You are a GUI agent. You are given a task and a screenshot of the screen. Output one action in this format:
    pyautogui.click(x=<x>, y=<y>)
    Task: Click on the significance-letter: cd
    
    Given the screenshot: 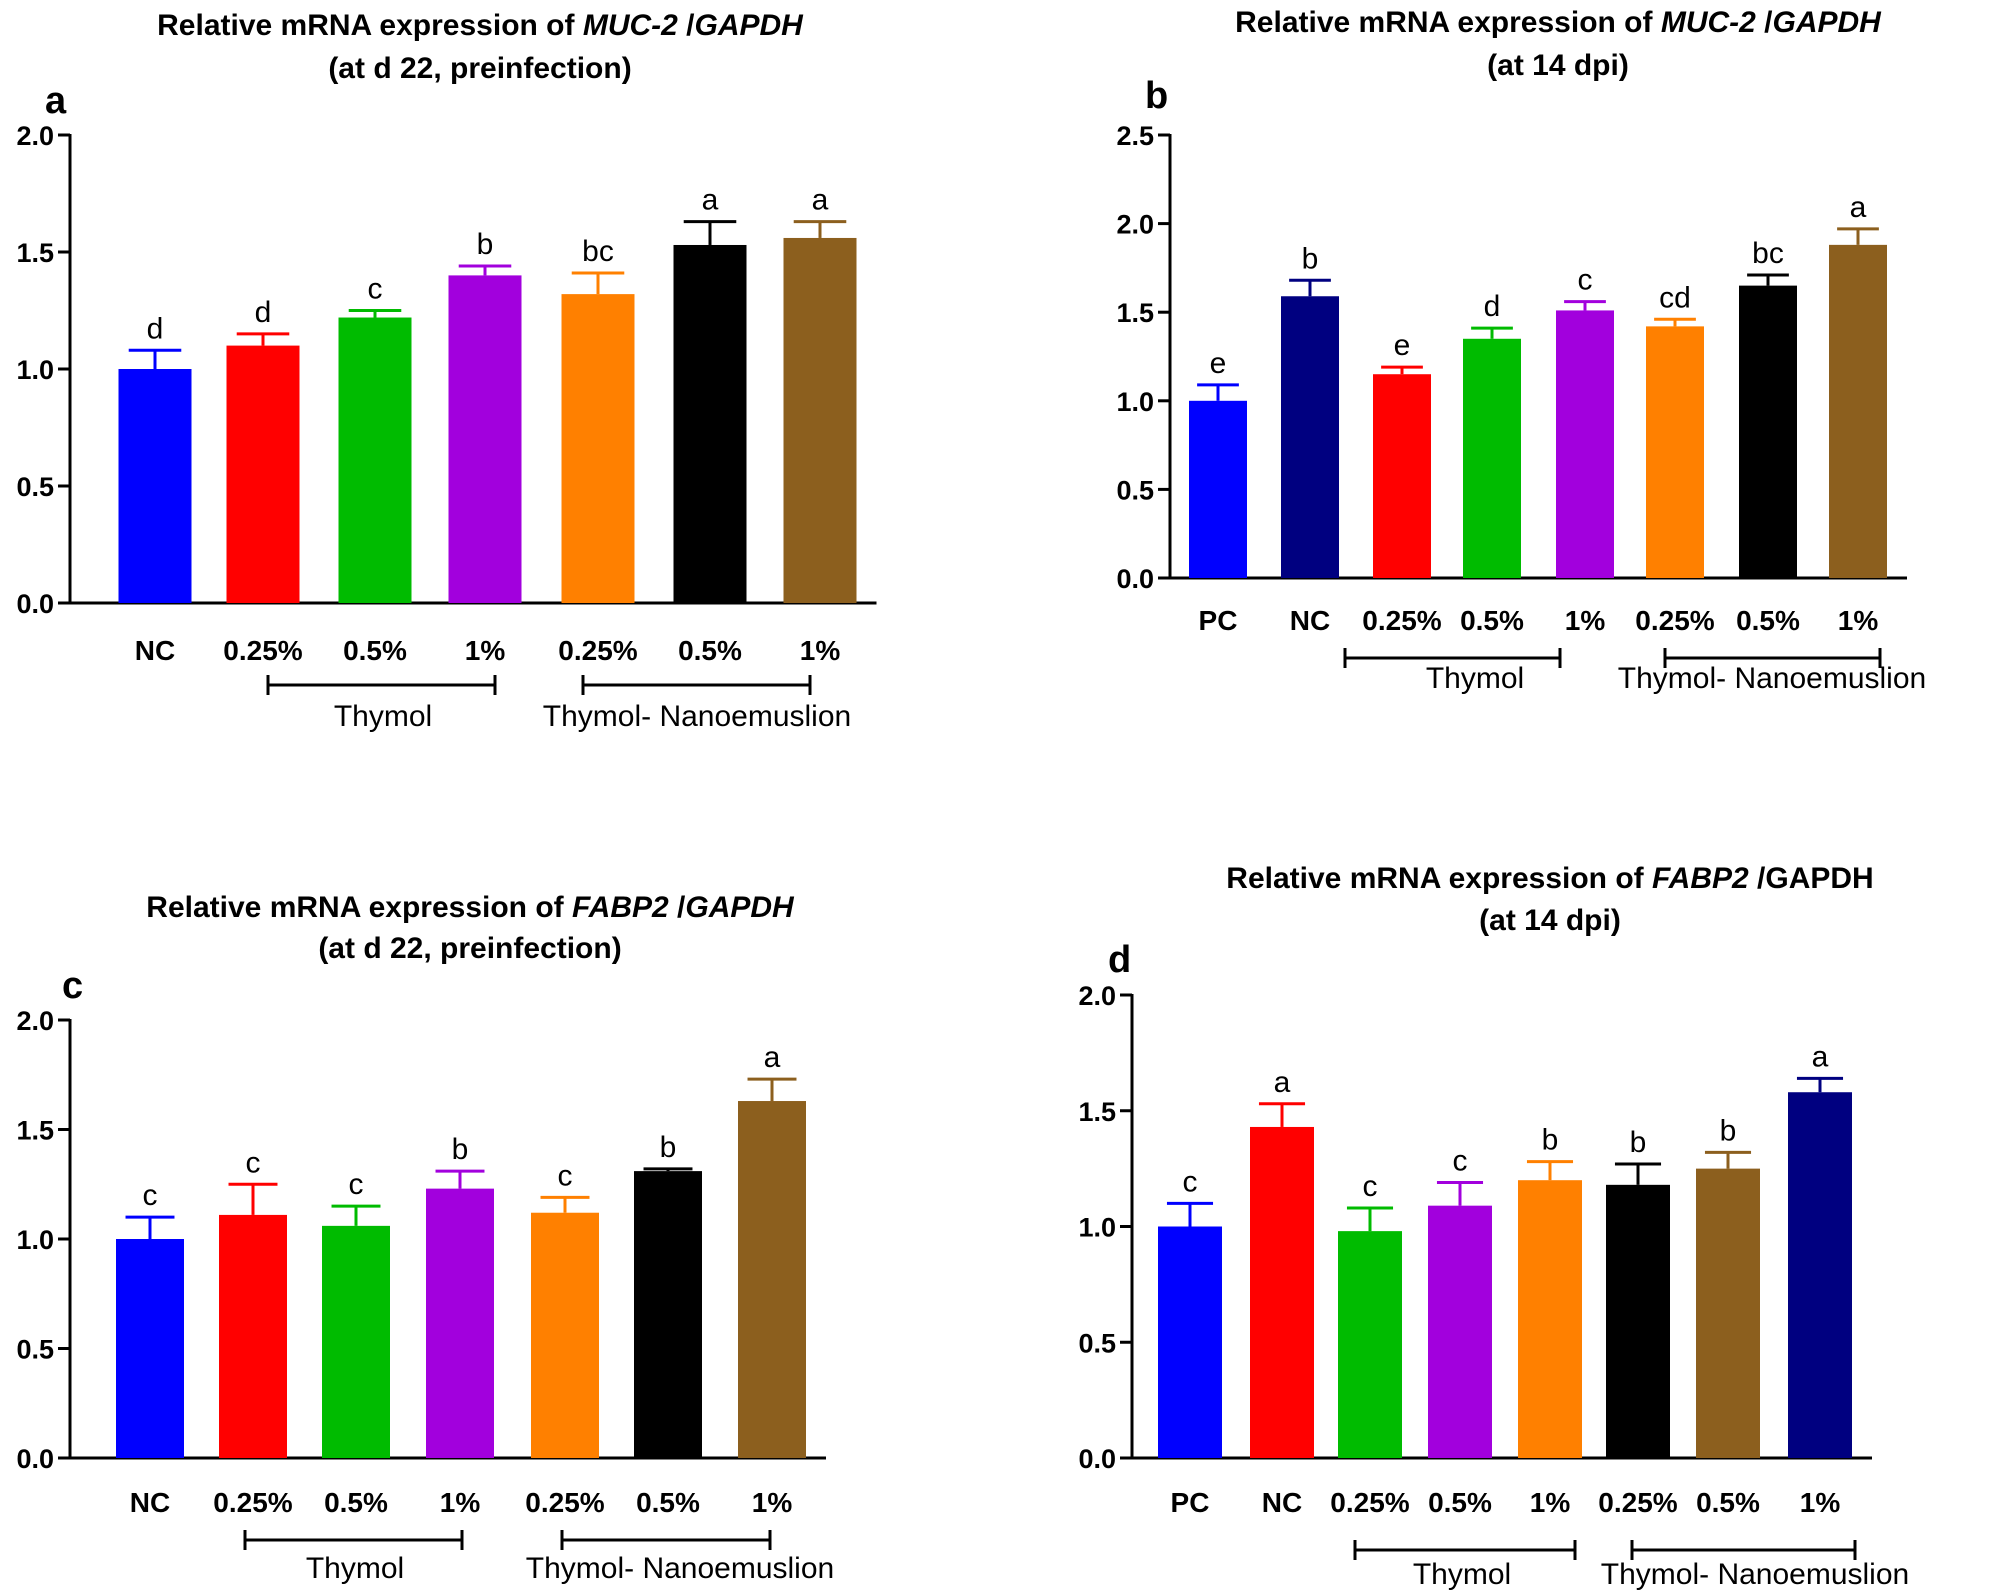 What is the action you would take?
    pyautogui.click(x=1675, y=297)
    